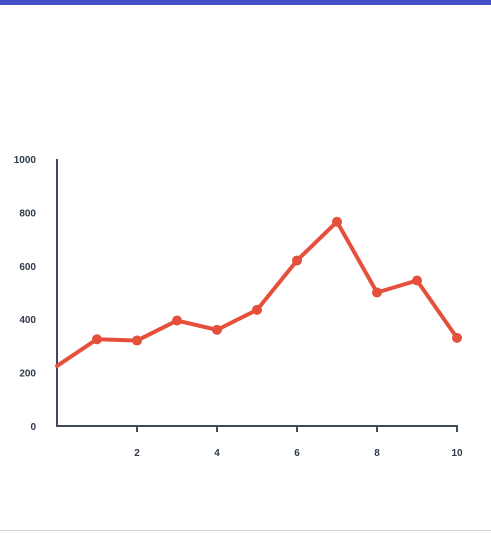  What do you see at coordinates (217, 453) in the screenshot?
I see `x-tick-label: 4` at bounding box center [217, 453].